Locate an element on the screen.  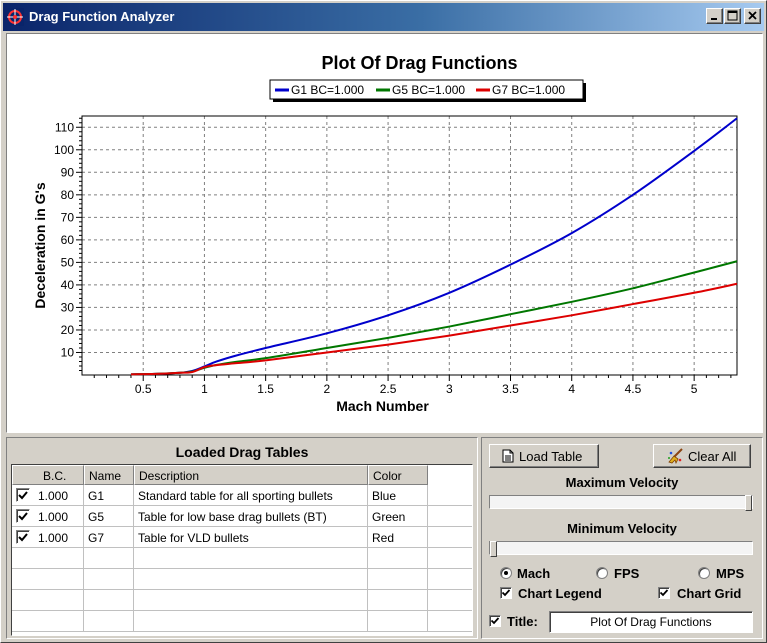
load-table-label: Load Table is located at coordinates (551, 456).